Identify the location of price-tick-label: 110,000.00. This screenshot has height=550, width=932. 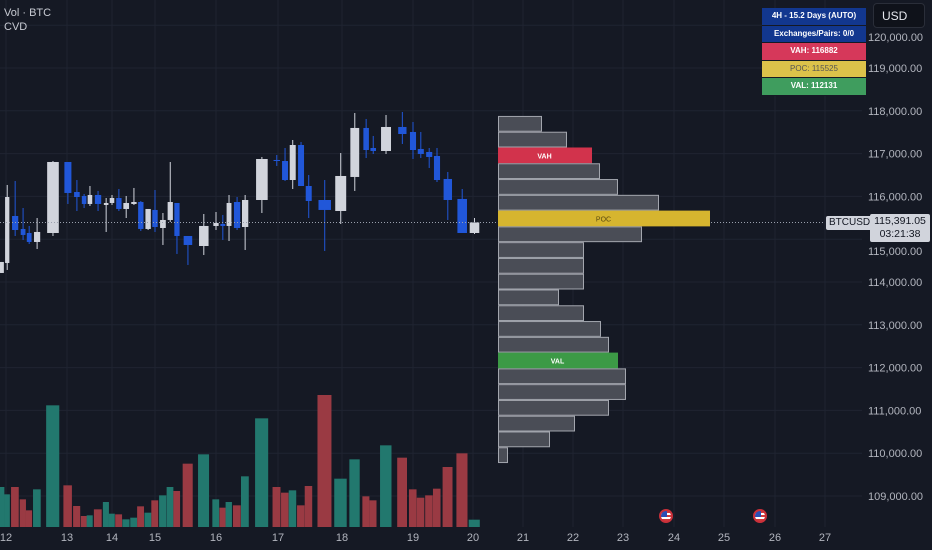
(895, 454).